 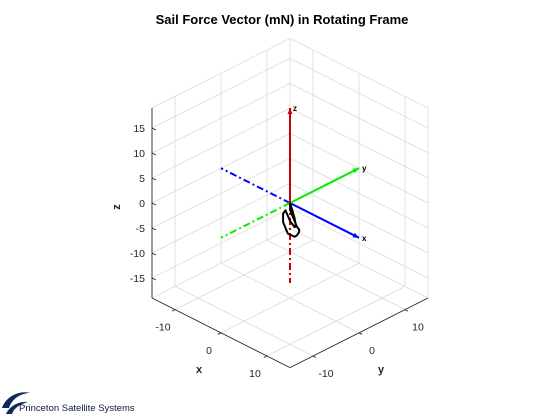 I want to click on z-axis-label: z, so click(x=117, y=207).